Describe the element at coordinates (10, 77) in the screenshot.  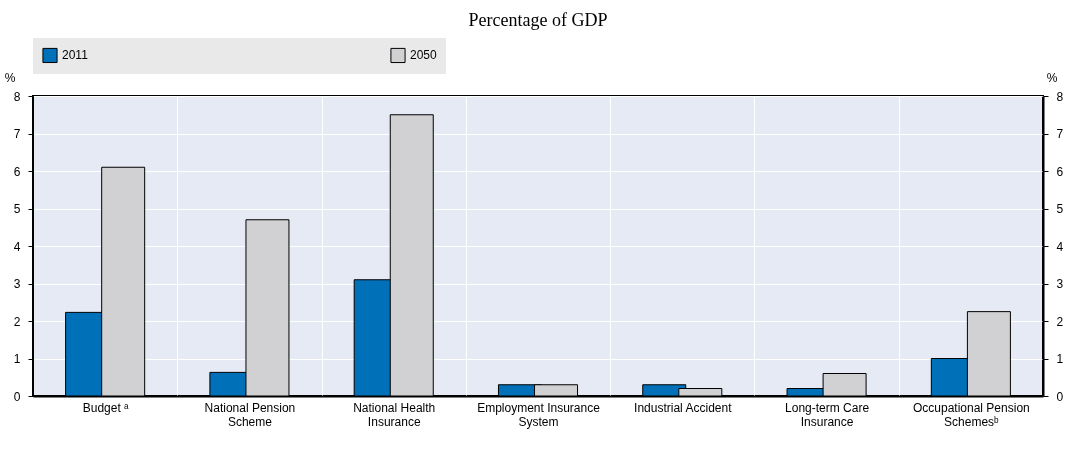
I see `y-axis-title: %` at that location.